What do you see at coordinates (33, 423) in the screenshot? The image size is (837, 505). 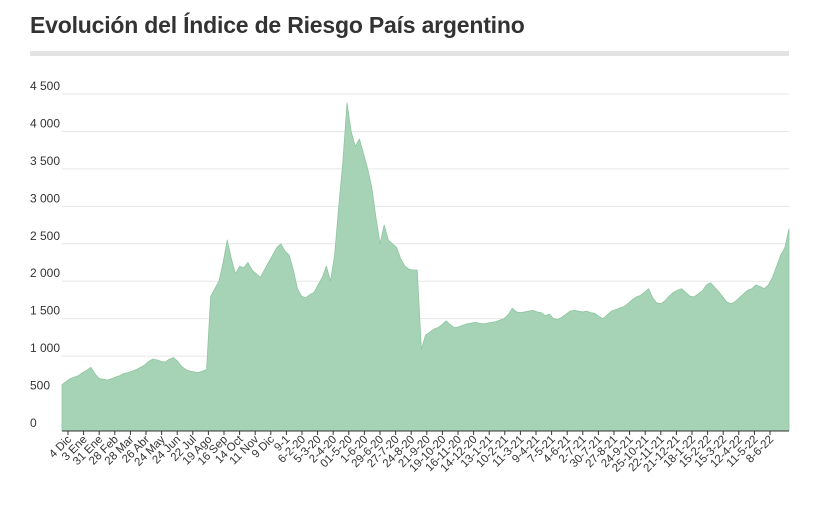 I see `y-tick-label: 0` at bounding box center [33, 423].